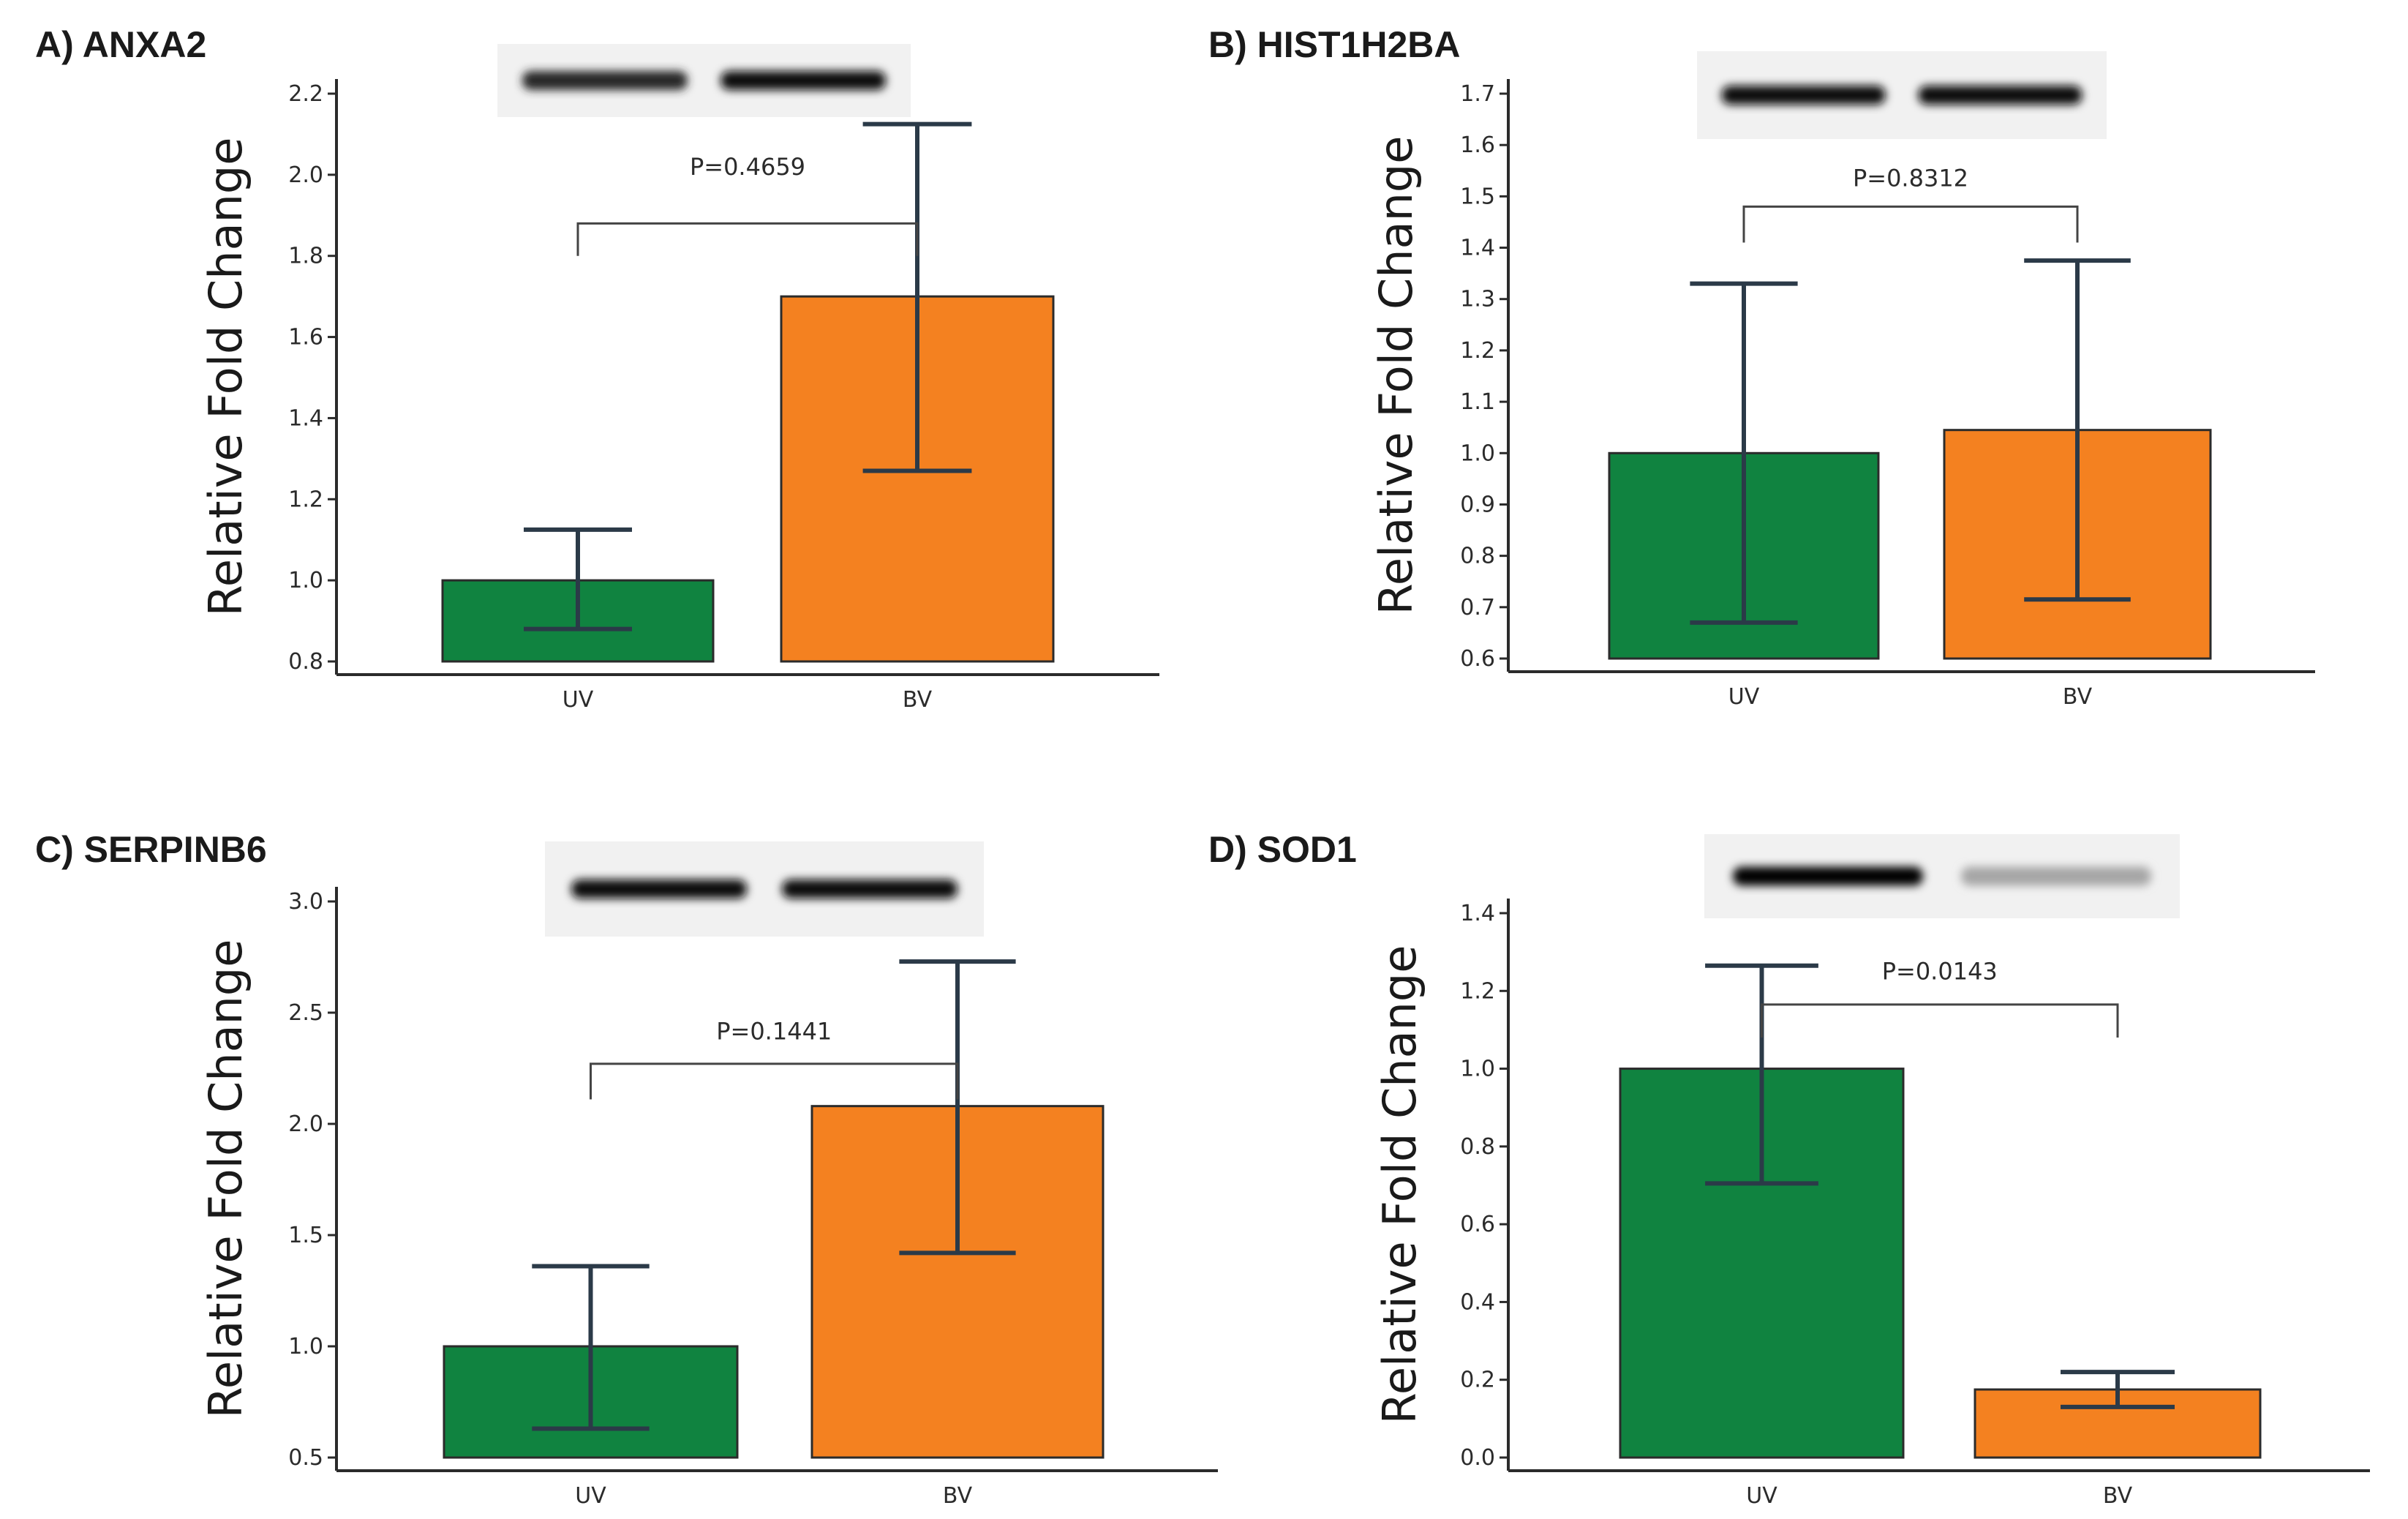  What do you see at coordinates (1334, 45) in the screenshot?
I see `panel-title: B) HIST1H2BA` at bounding box center [1334, 45].